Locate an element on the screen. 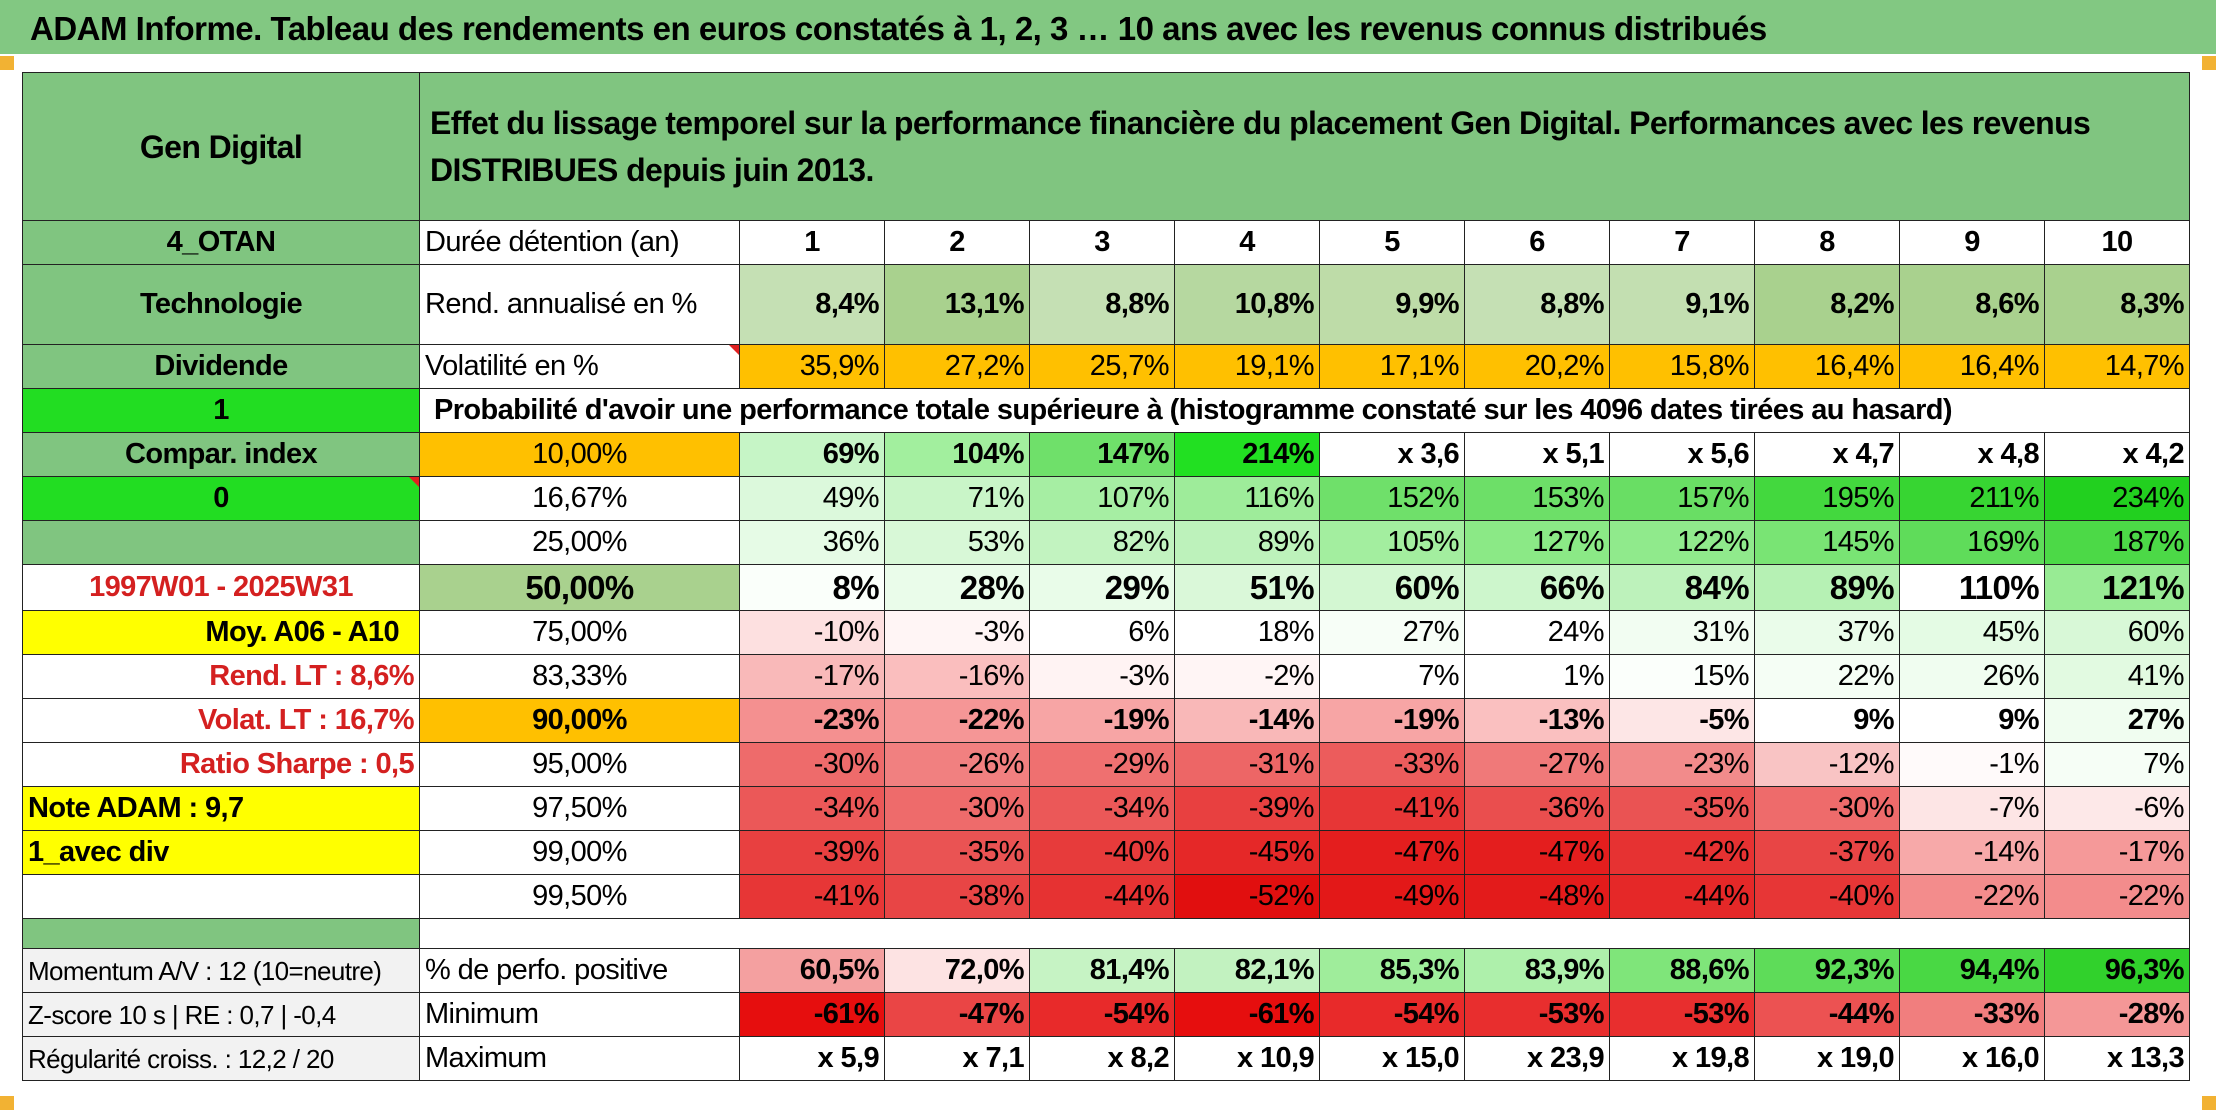 The width and height of the screenshot is (2216, 1110). perf-cell: 211% is located at coordinates (1972, 498).